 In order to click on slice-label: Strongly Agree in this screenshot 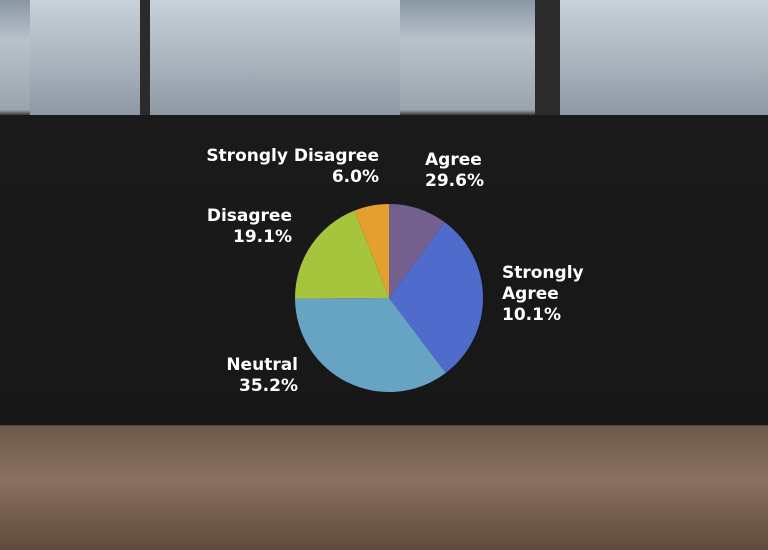, I will do `click(543, 283)`.